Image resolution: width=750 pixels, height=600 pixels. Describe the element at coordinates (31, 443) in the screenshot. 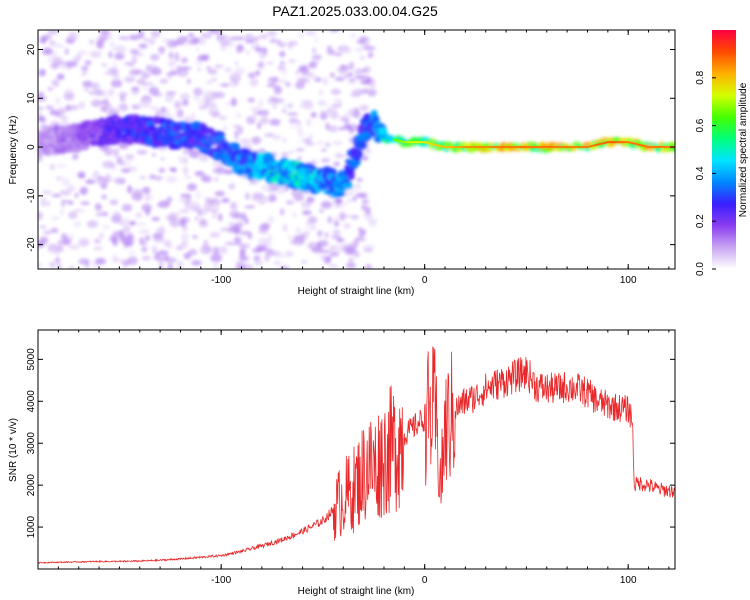

I see `y-tick-label: 3000` at that location.